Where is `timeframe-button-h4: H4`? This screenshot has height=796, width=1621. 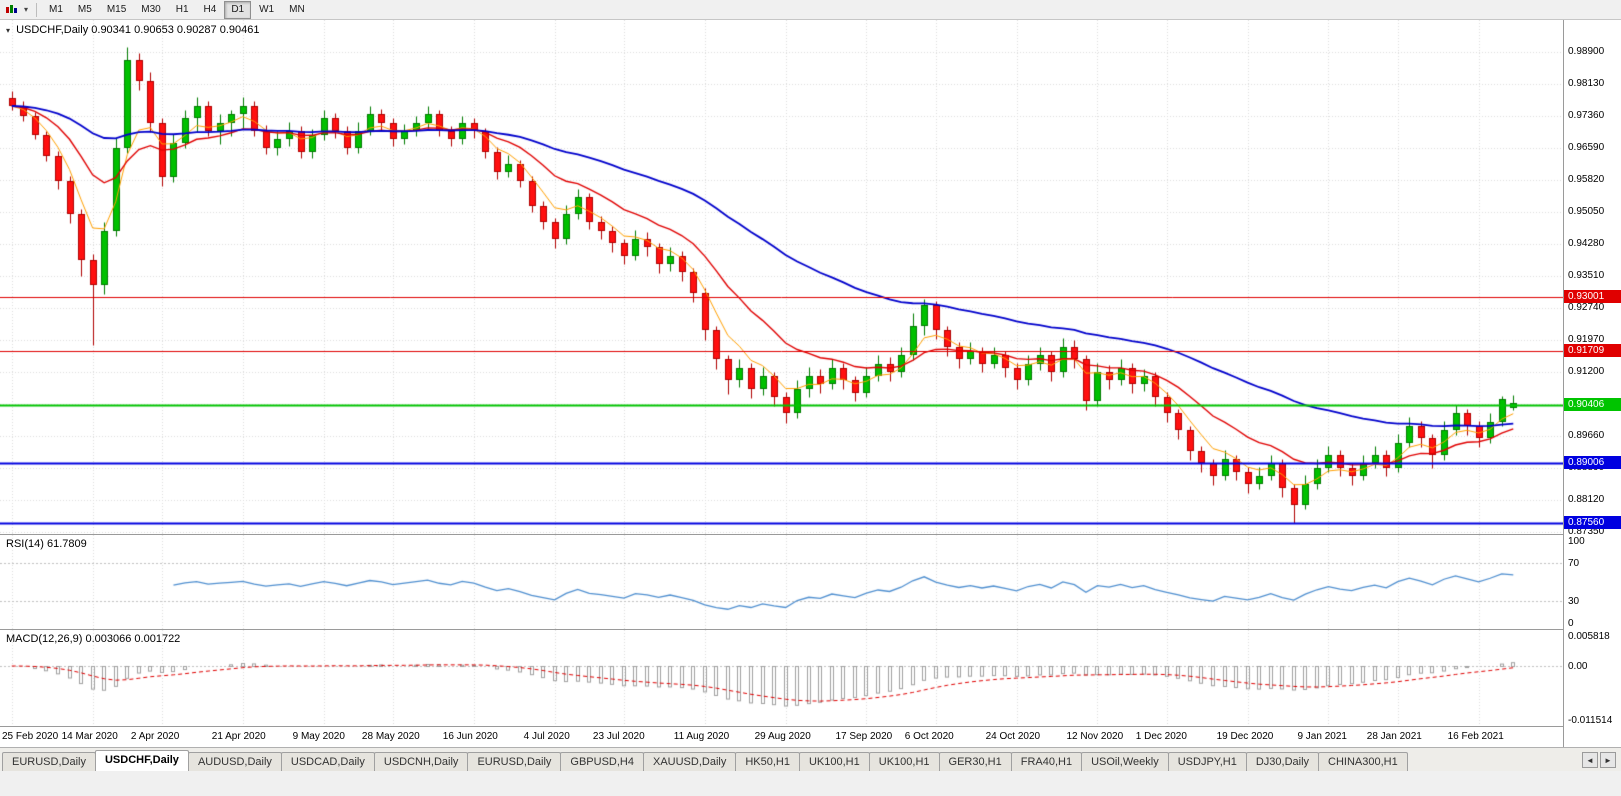 timeframe-button-h4: H4 is located at coordinates (210, 9).